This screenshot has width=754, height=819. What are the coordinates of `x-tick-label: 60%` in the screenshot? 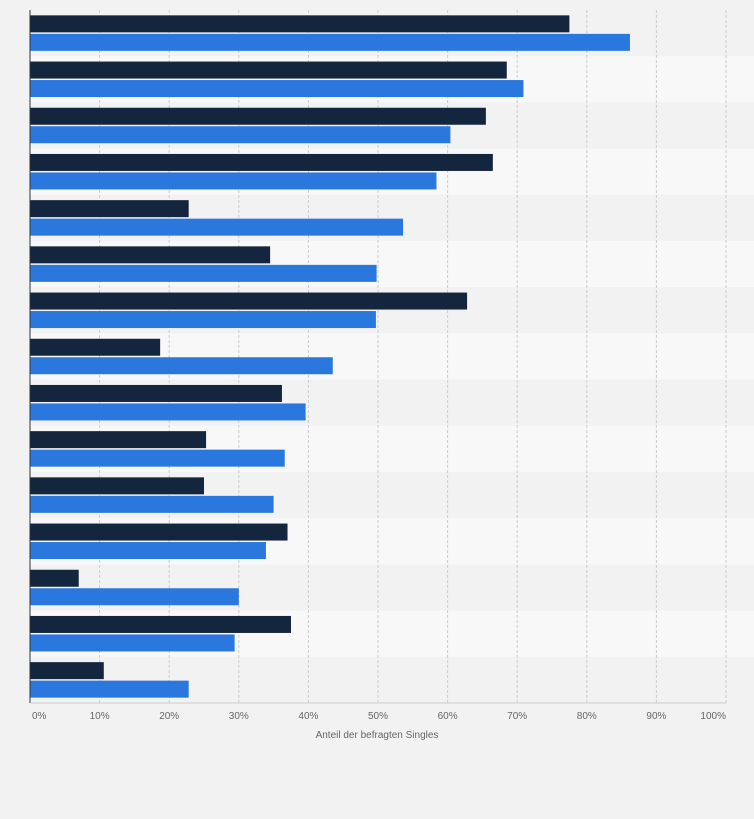 It's located at (448, 716).